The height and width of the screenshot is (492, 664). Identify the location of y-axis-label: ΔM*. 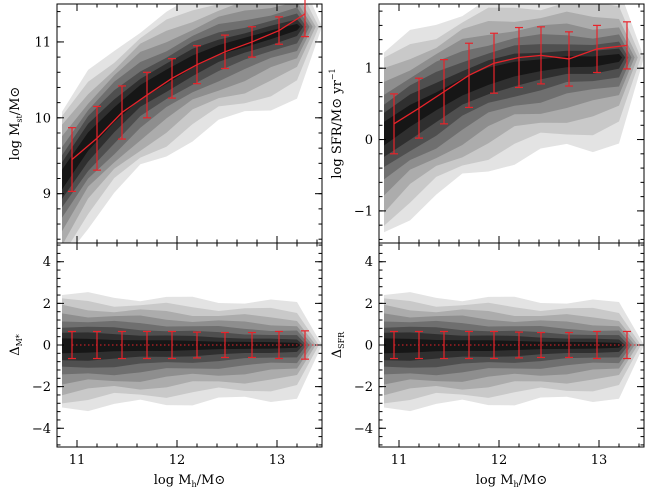
(16, 345).